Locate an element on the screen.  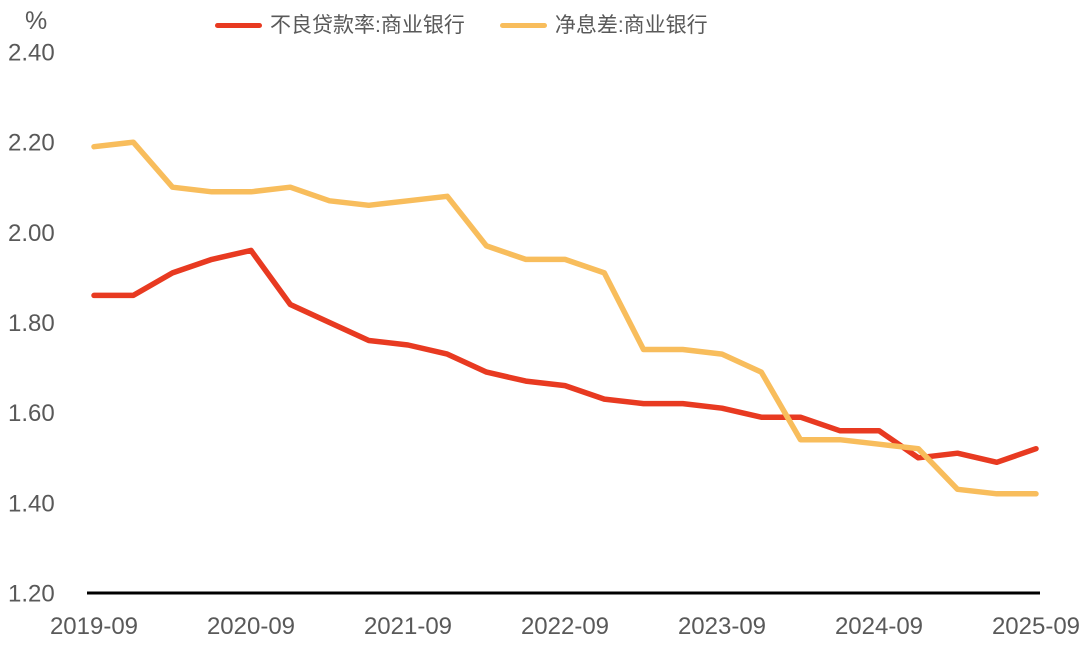
x-tick-label: 2019-09 is located at coordinates (94, 626).